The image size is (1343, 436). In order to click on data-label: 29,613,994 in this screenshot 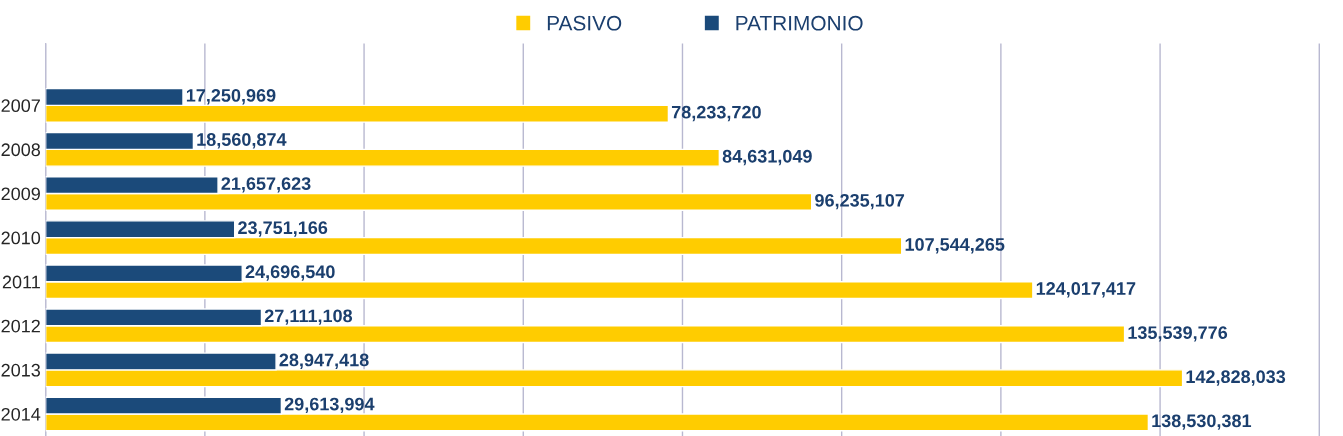, I will do `click(329, 405)`.